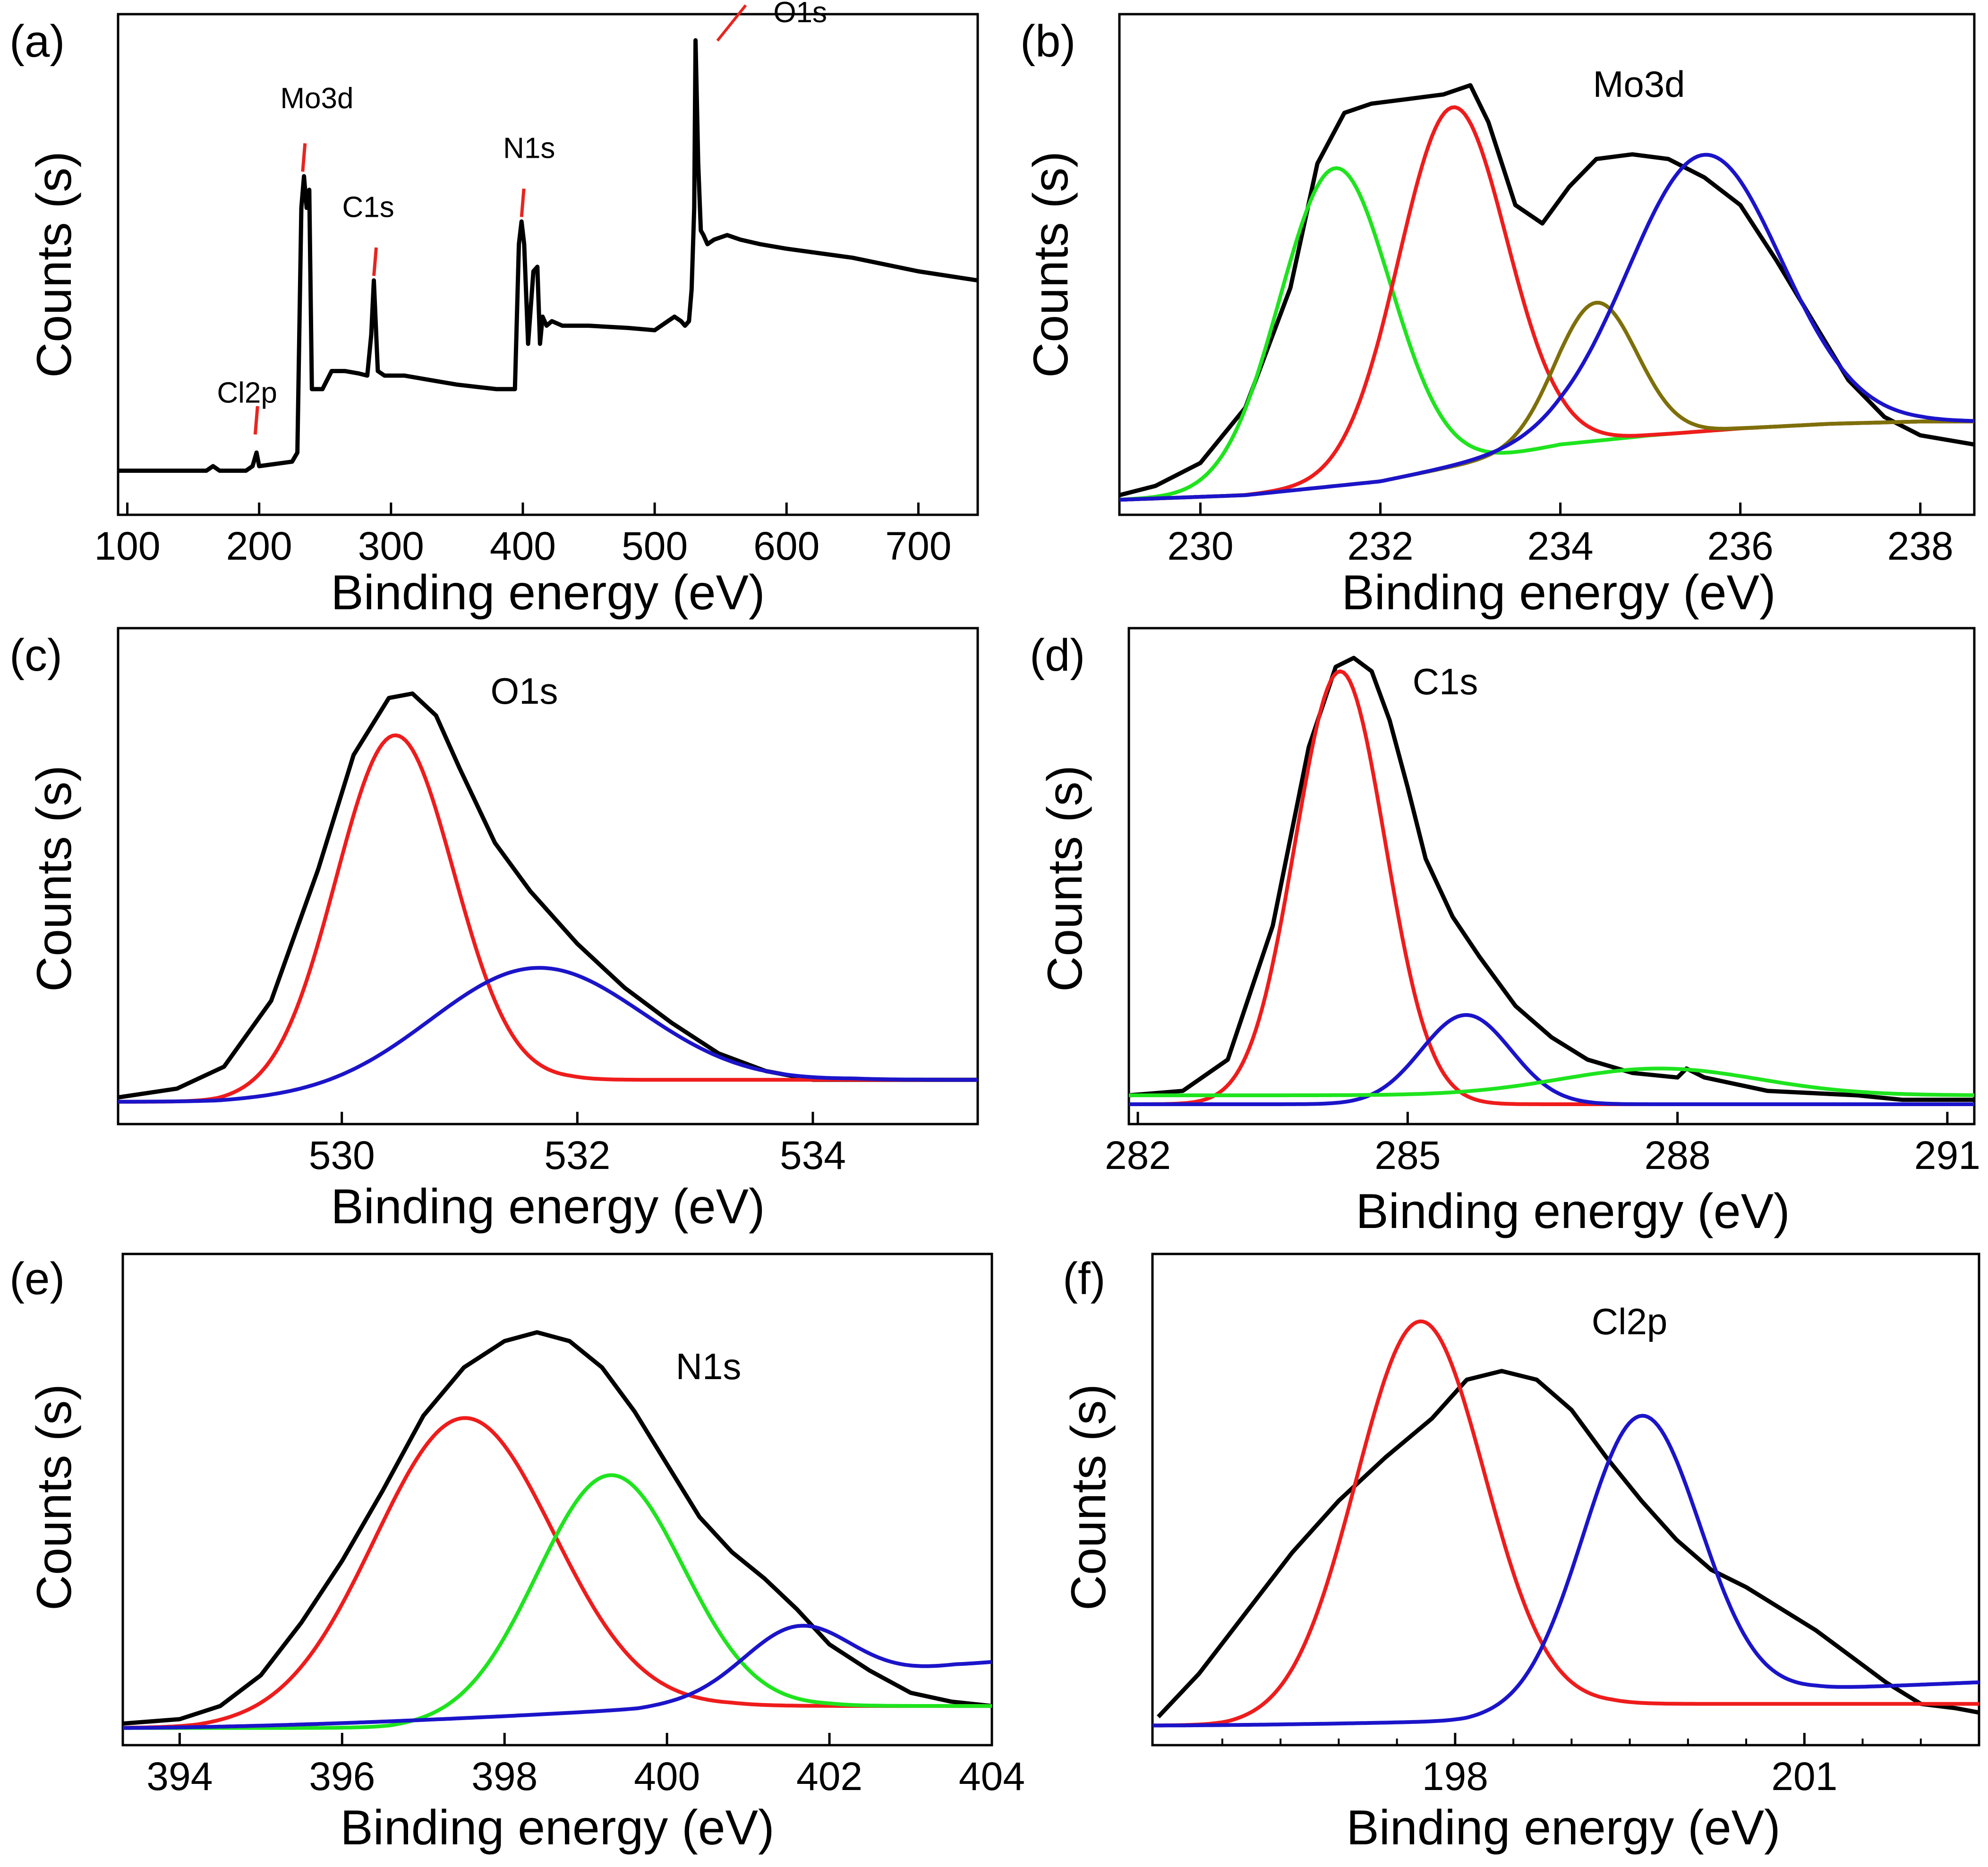 The height and width of the screenshot is (1867, 1988). I want to click on annotation-label: Mo3d, so click(316, 98).